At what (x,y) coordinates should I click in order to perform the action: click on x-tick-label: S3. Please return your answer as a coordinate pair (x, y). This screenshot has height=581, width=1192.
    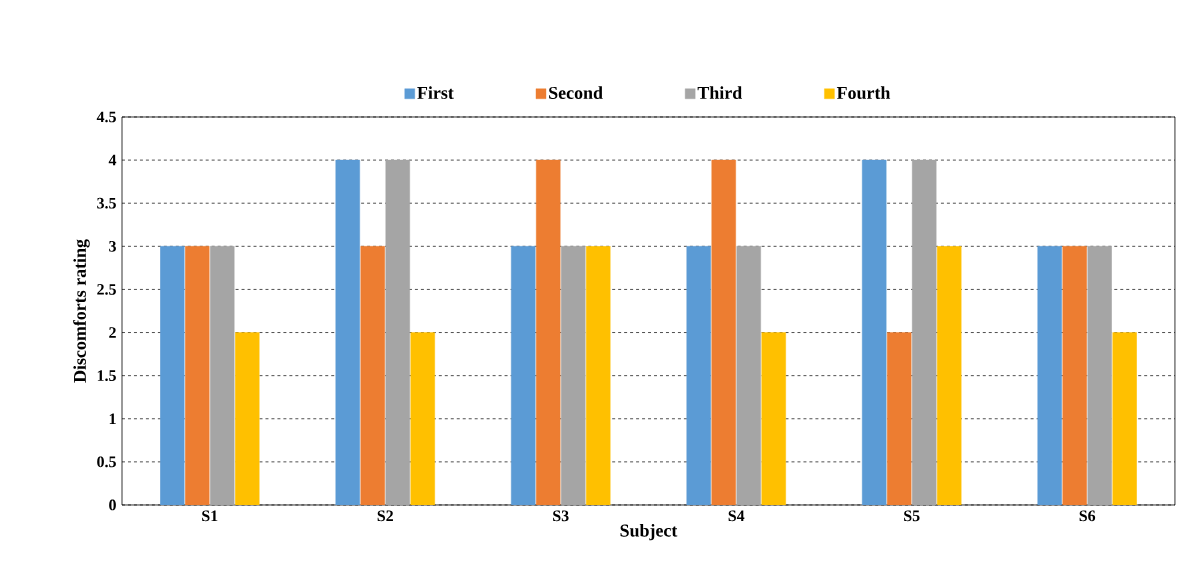
    Looking at the image, I should click on (561, 516).